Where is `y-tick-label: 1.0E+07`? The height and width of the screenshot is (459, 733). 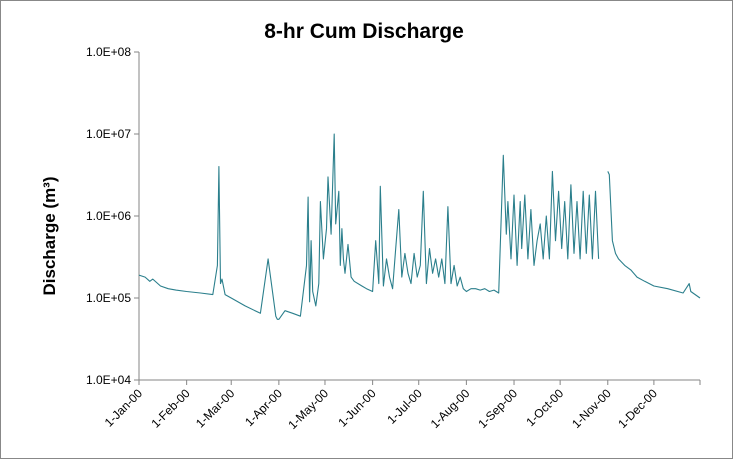
y-tick-label: 1.0E+07 is located at coordinates (108, 134).